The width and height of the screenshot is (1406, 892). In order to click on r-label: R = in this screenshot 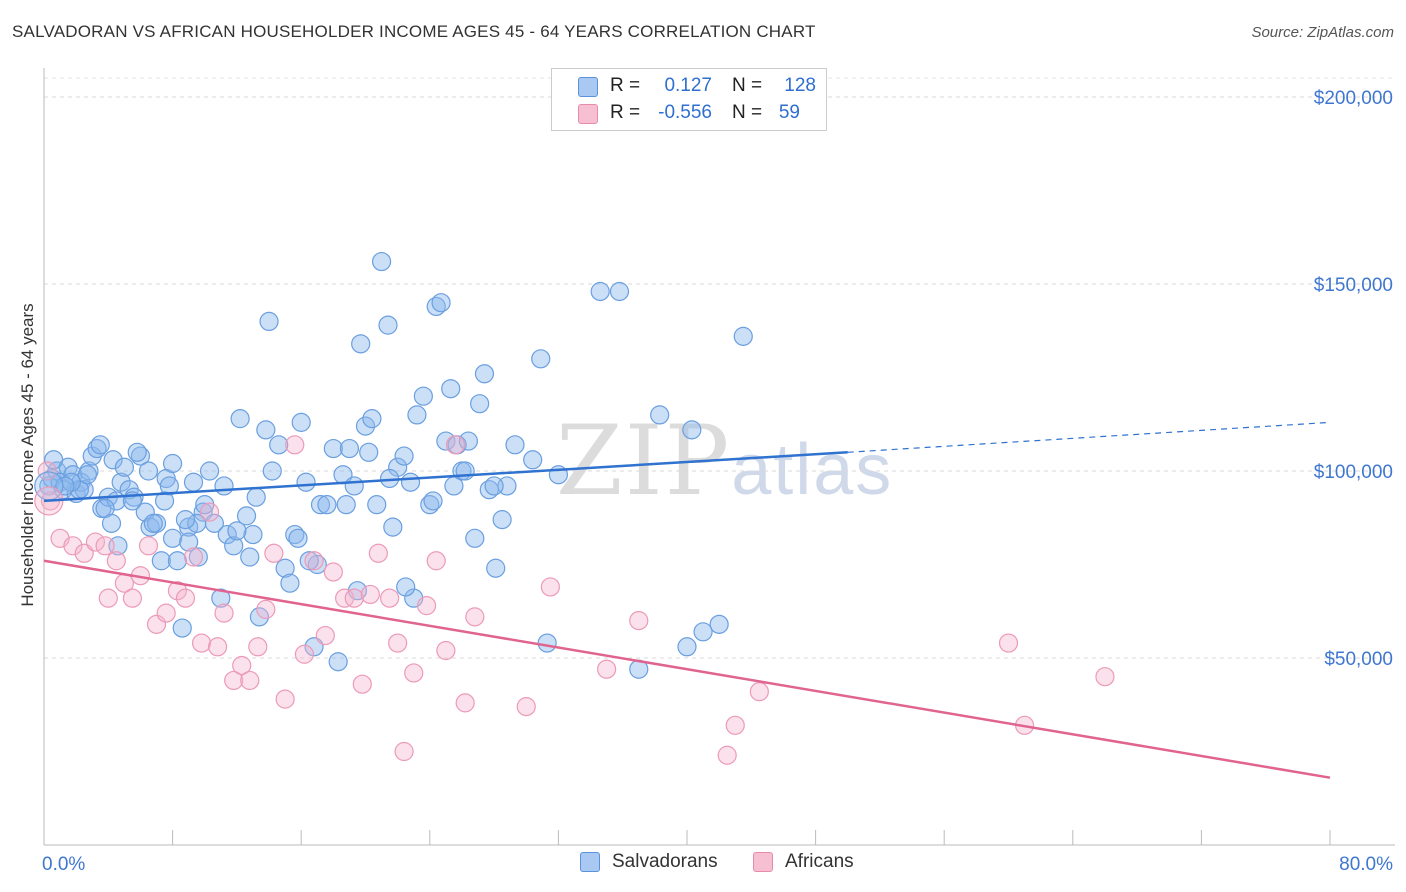, I will do `click(625, 85)`.